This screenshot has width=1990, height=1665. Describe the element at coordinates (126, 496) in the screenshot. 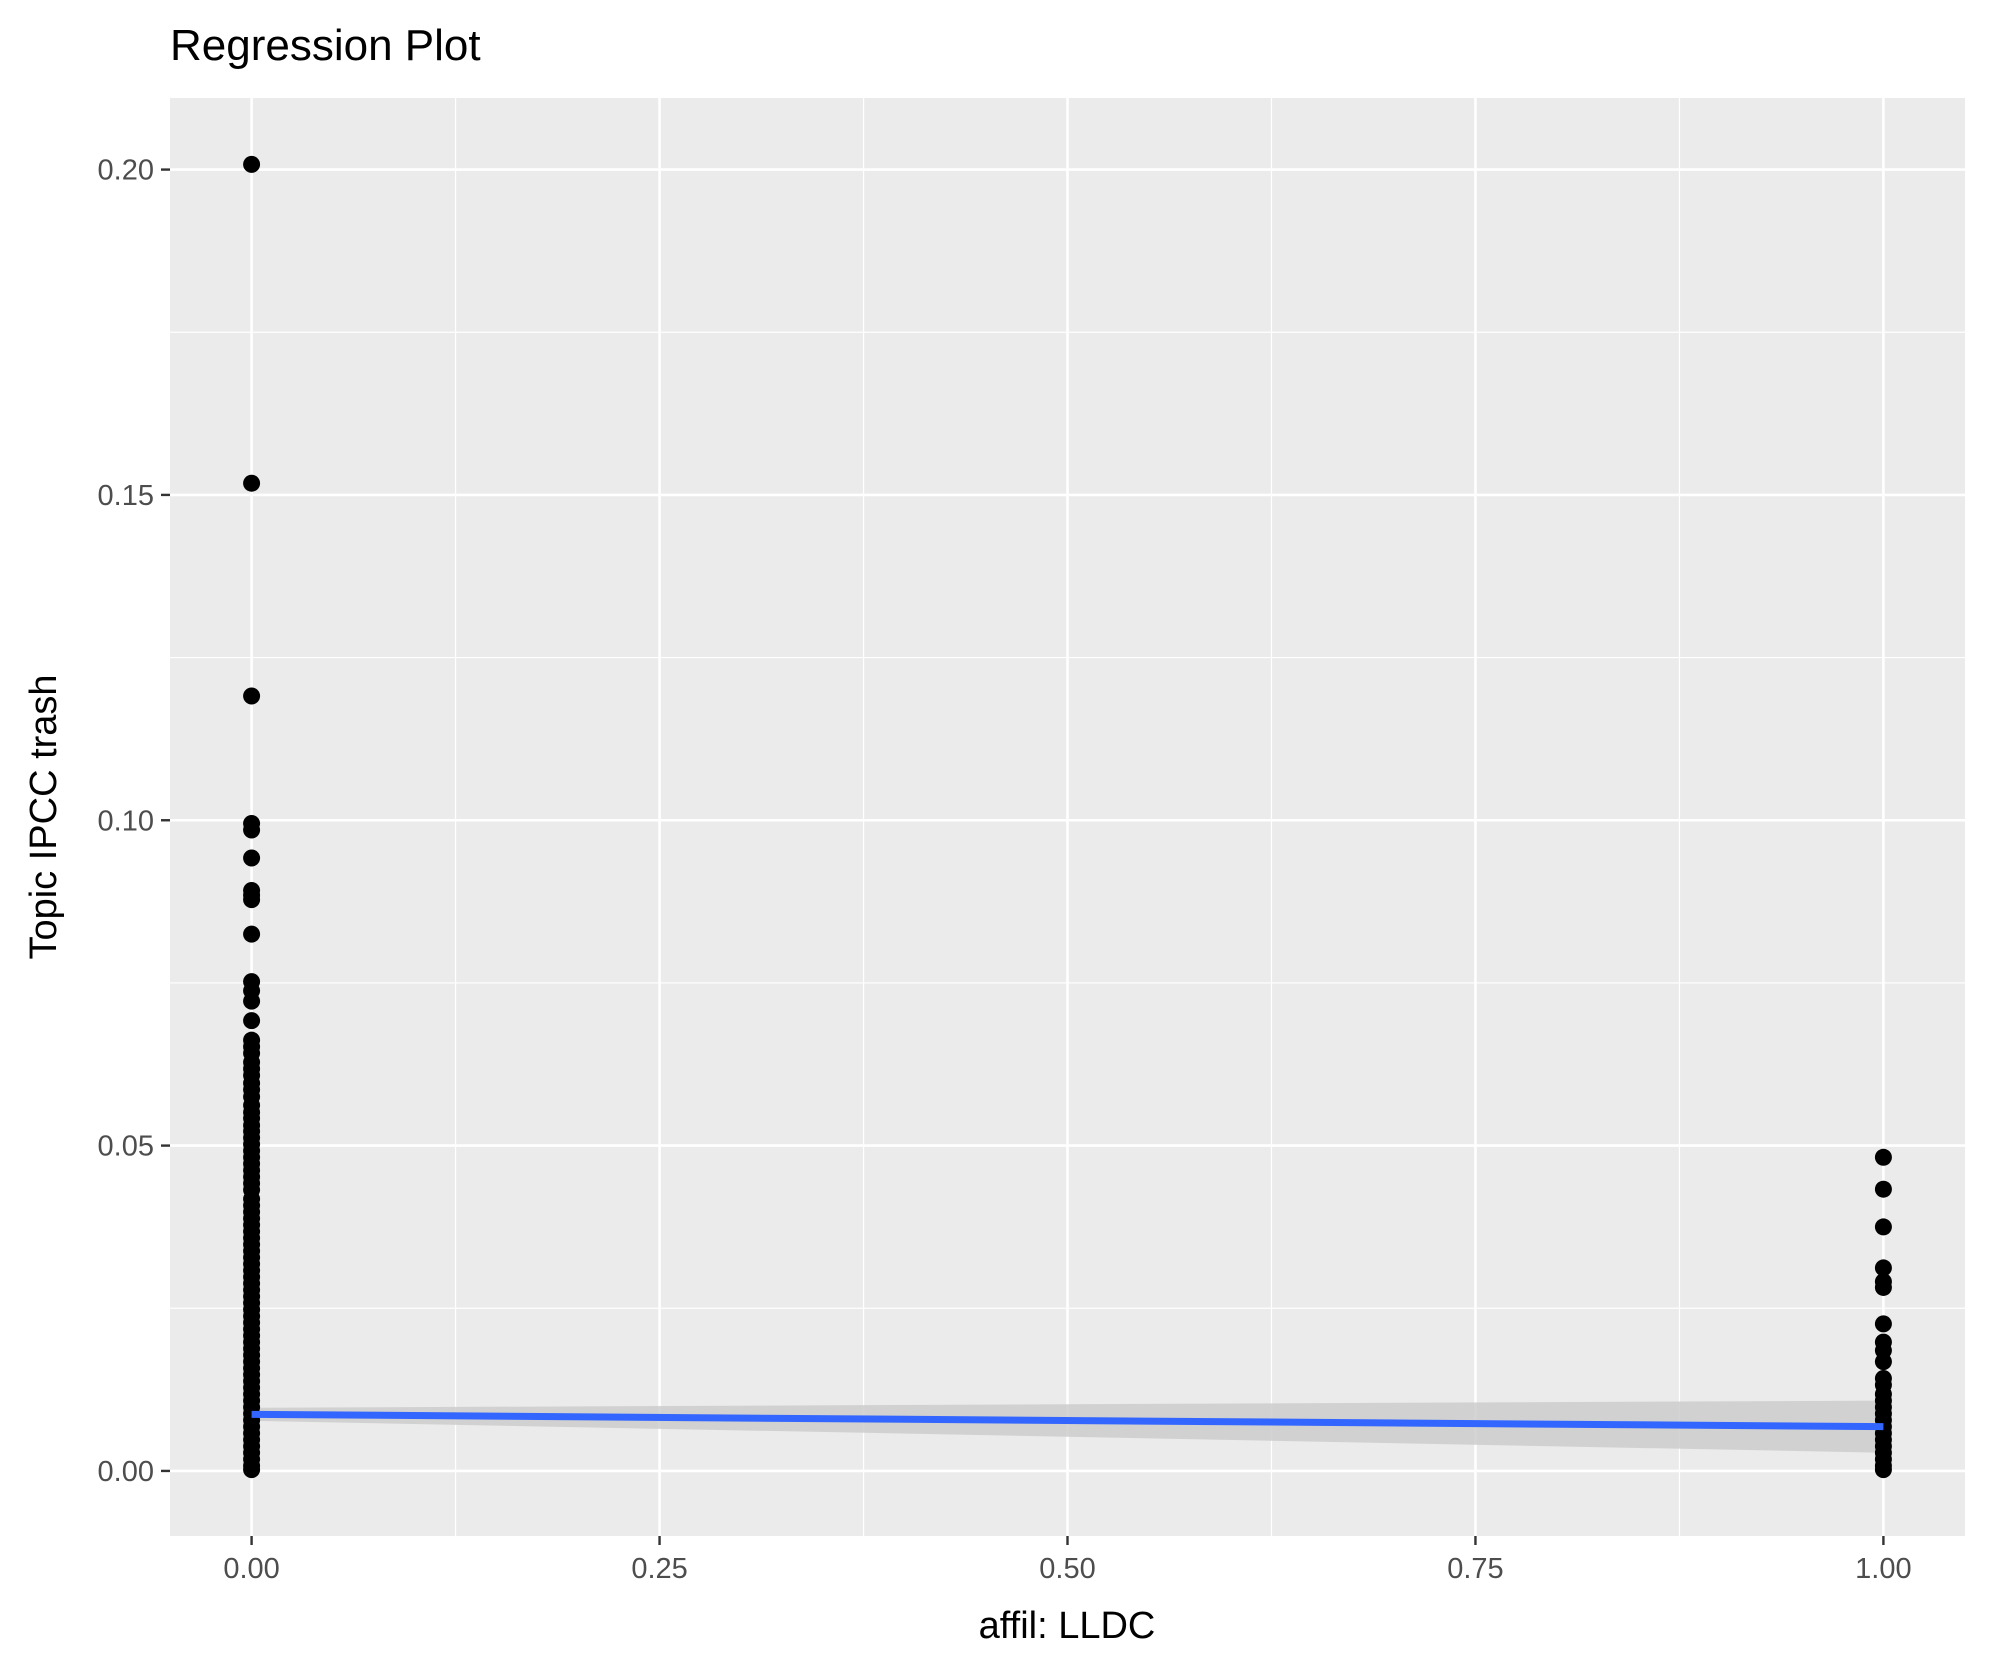

I see `y-tick-label: 0.15` at that location.